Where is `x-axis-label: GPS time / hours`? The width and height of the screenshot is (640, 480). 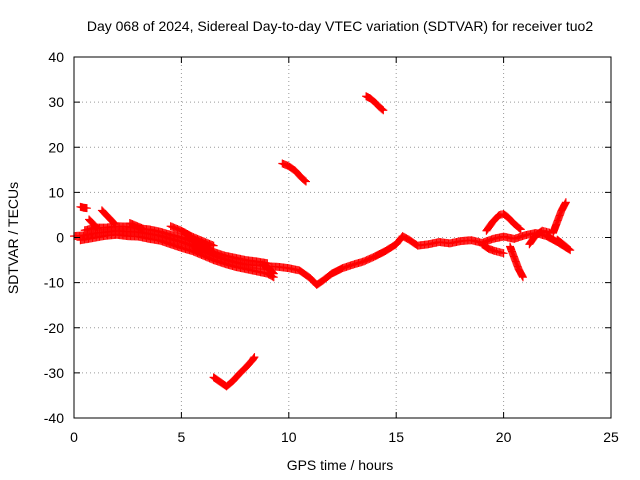 x-axis-label: GPS time / hours is located at coordinates (340, 465).